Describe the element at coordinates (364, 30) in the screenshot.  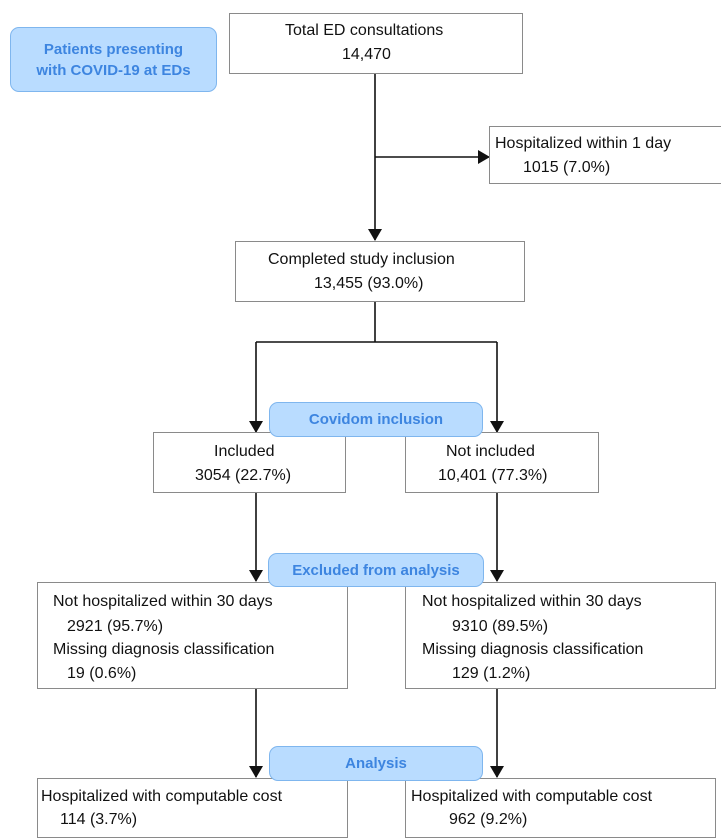
I see `total-consultations-title: Total ED consultations` at that location.